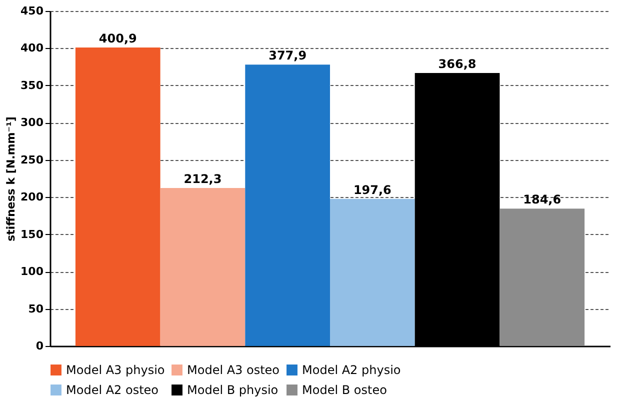 The height and width of the screenshot is (419, 641). What do you see at coordinates (233, 370) in the screenshot?
I see `legend-label: Model A3 osteo` at bounding box center [233, 370].